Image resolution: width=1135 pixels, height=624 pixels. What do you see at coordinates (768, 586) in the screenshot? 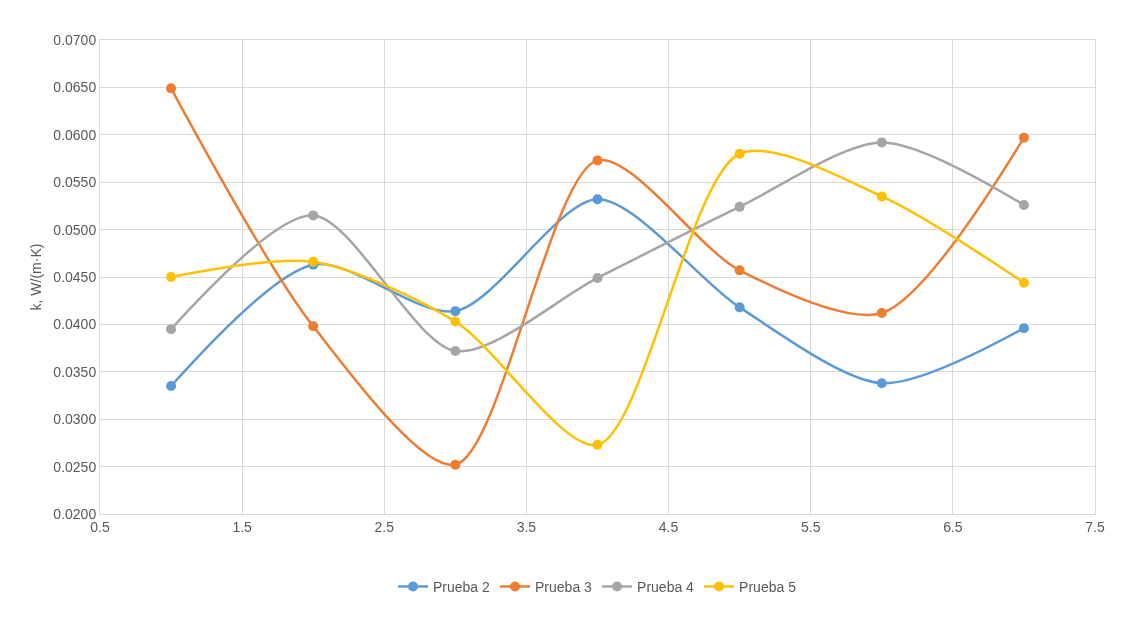
I see `legend-label: Prueba 5` at bounding box center [768, 586].